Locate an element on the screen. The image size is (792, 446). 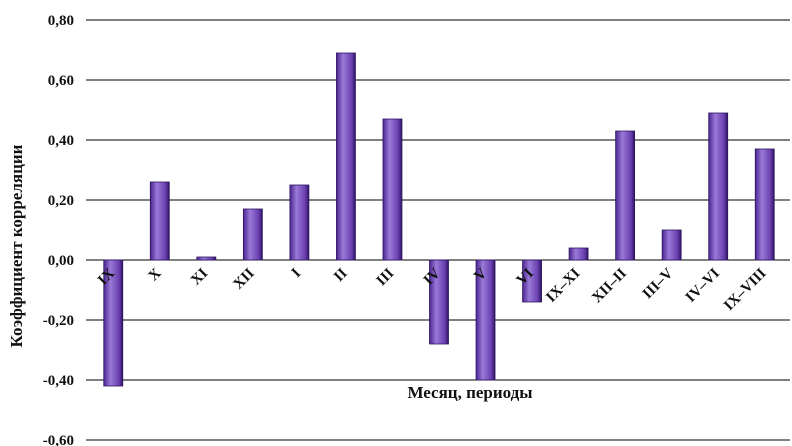
y-tick-label: 0,40 is located at coordinates (61, 141).